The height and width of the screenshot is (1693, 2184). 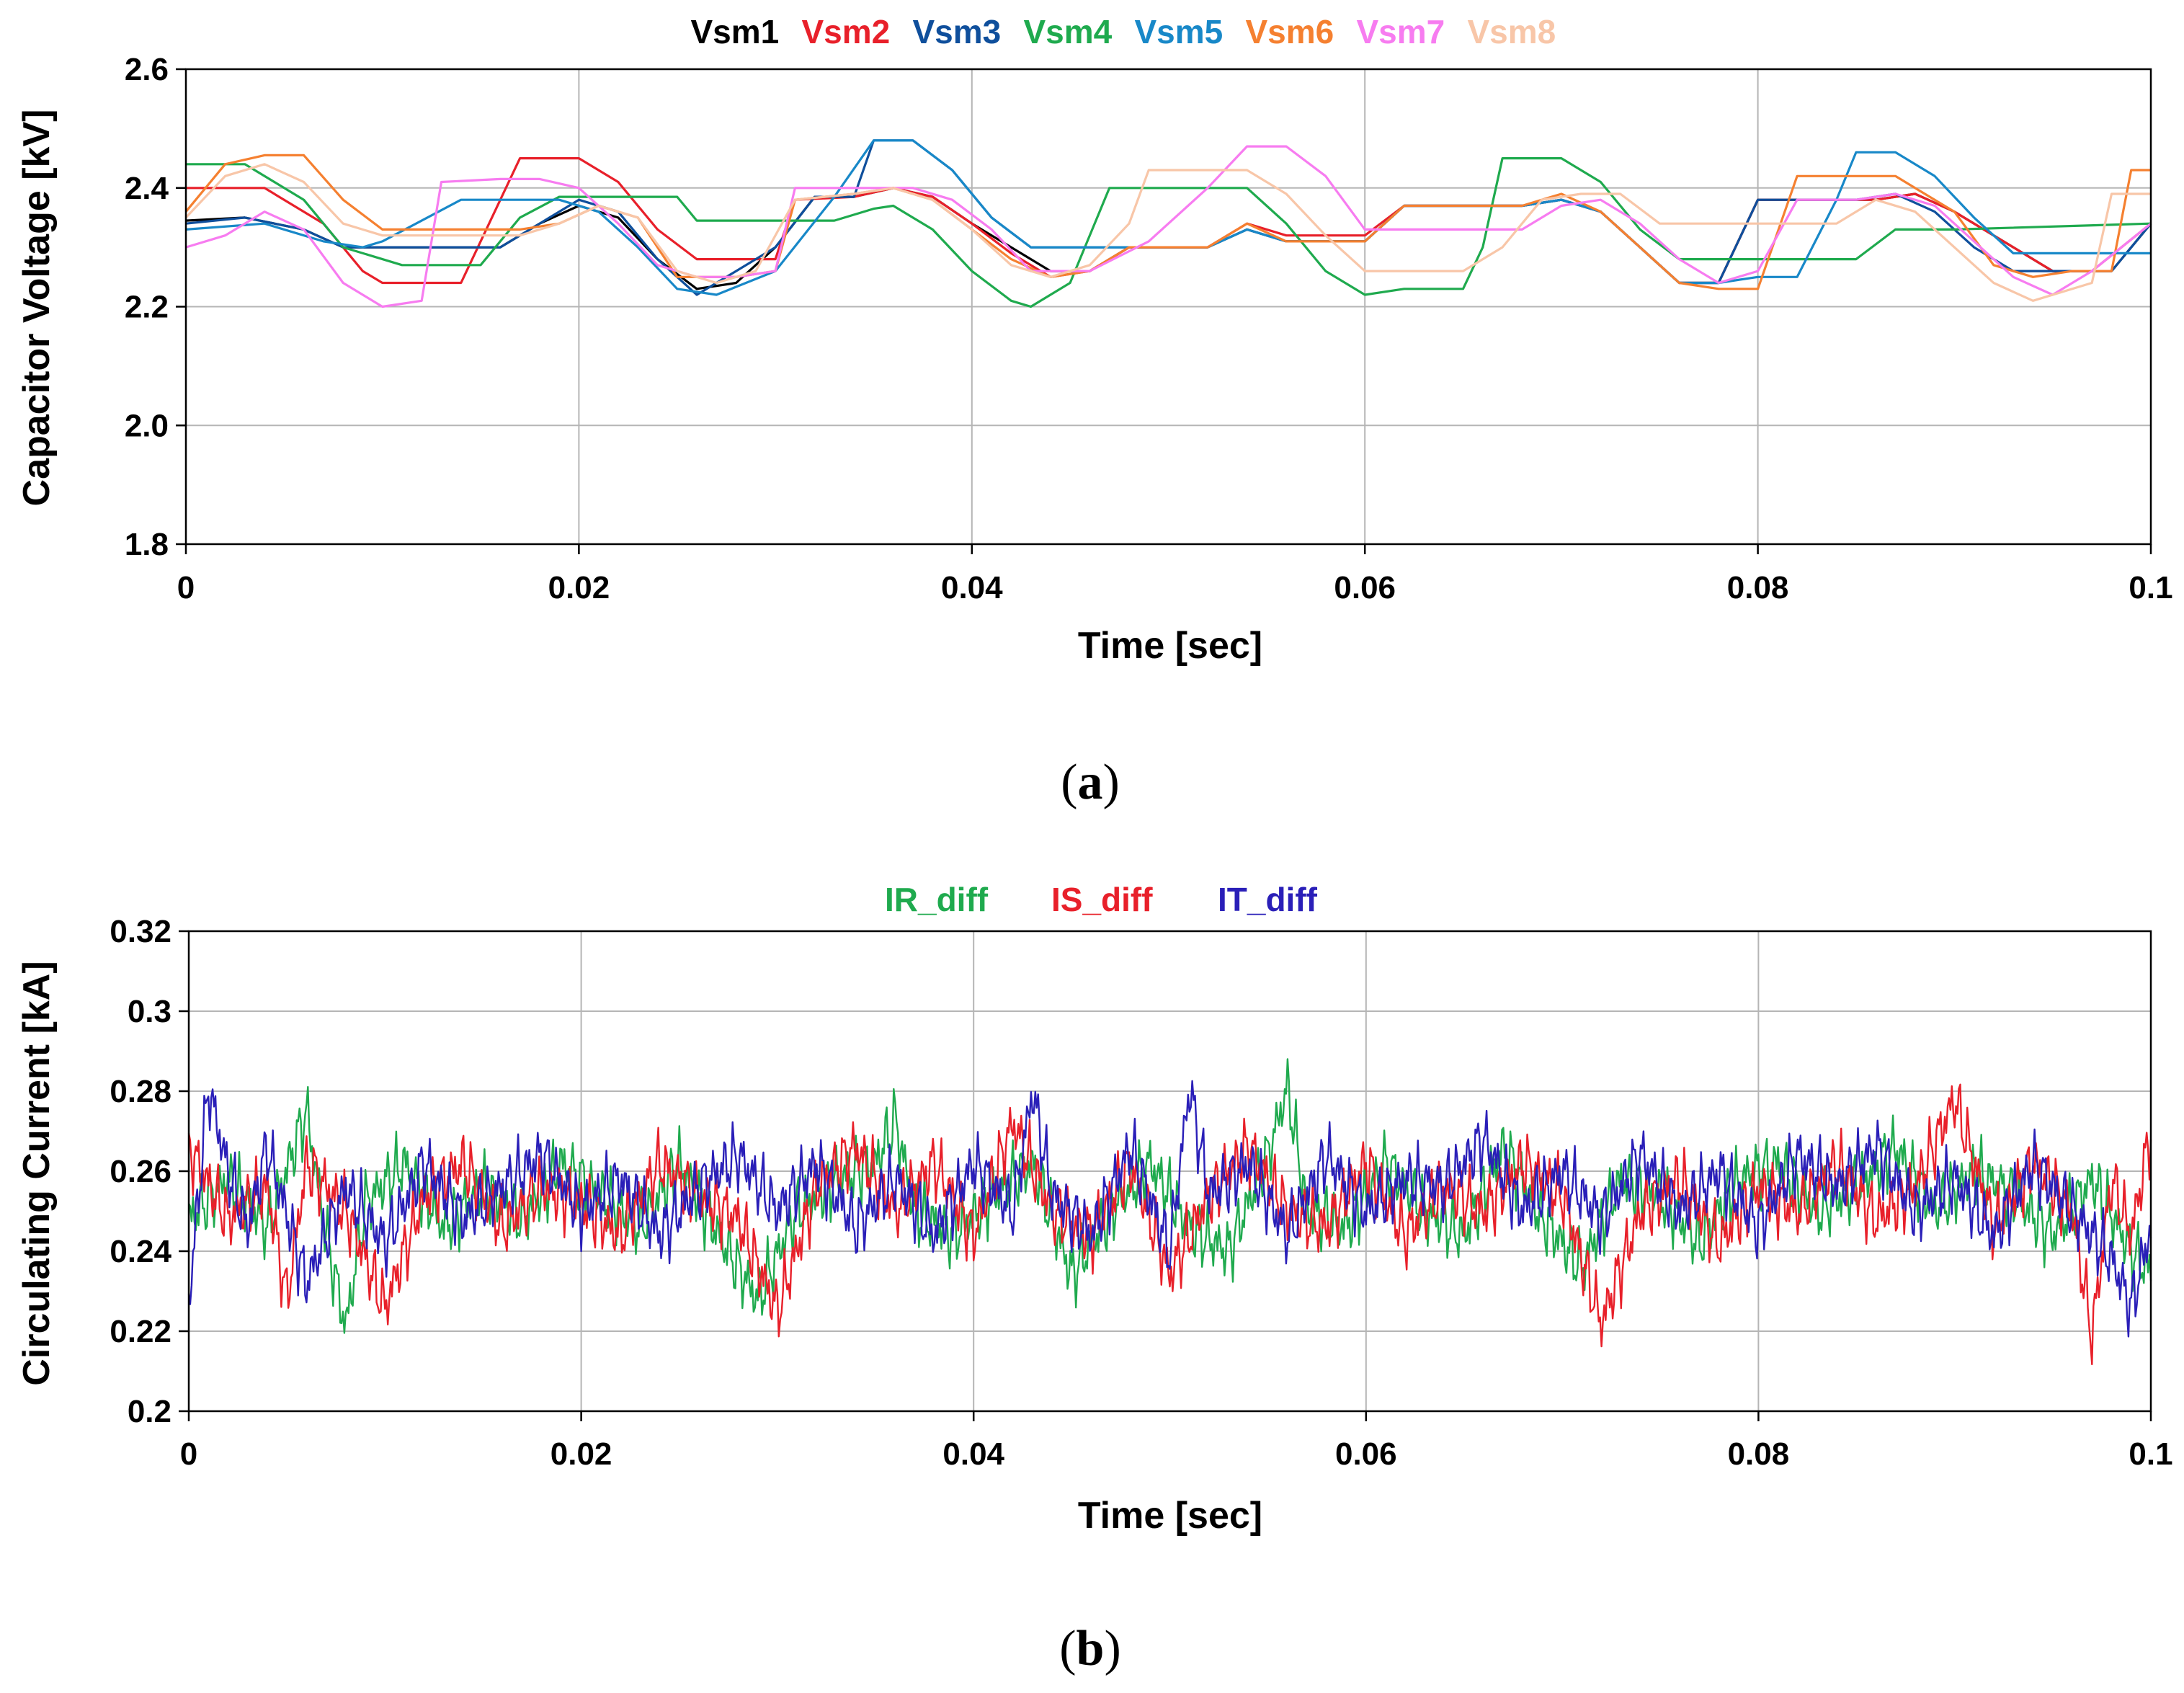 I want to click on y-tick-label: 0.22, so click(x=140, y=1331).